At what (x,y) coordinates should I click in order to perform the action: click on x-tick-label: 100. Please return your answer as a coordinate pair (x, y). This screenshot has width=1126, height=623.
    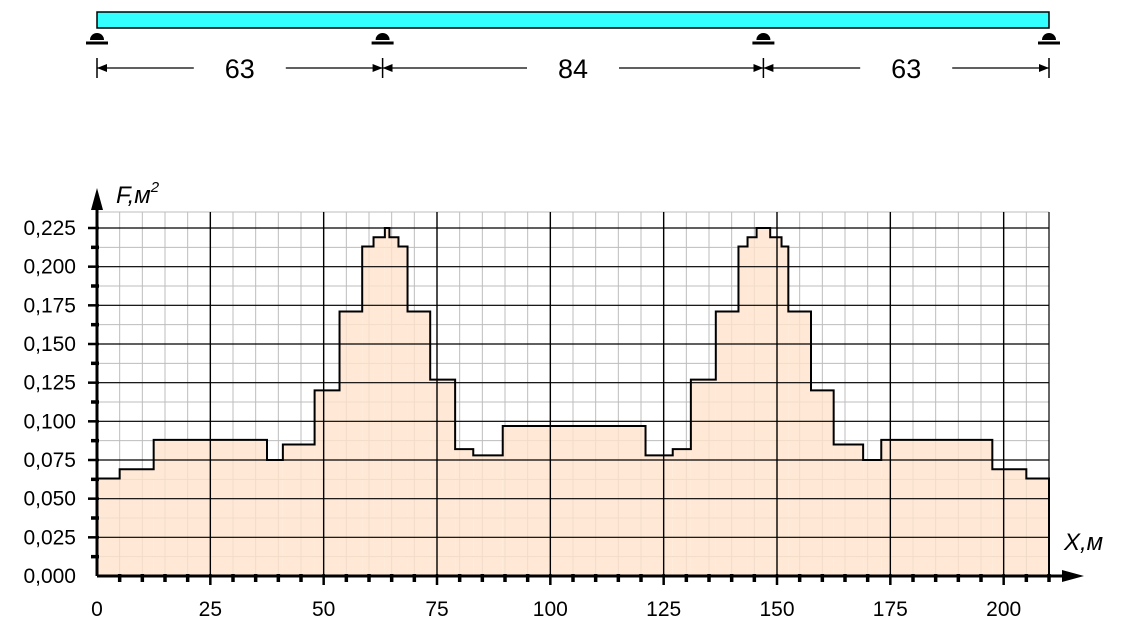
    Looking at the image, I should click on (550, 609).